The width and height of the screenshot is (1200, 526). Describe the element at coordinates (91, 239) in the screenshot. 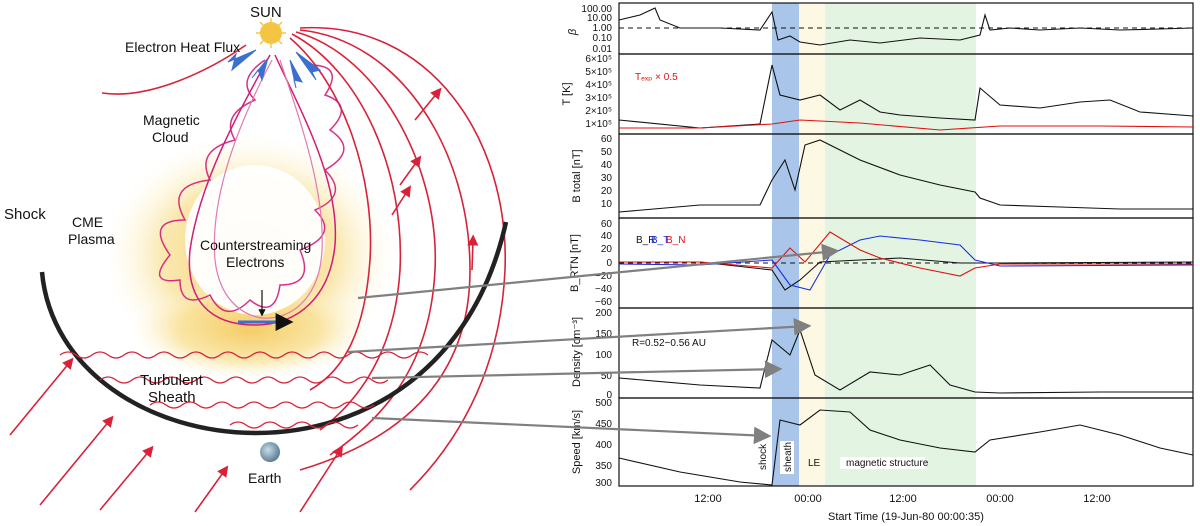

I see `cme-plasma-label-2: Plasma` at that location.